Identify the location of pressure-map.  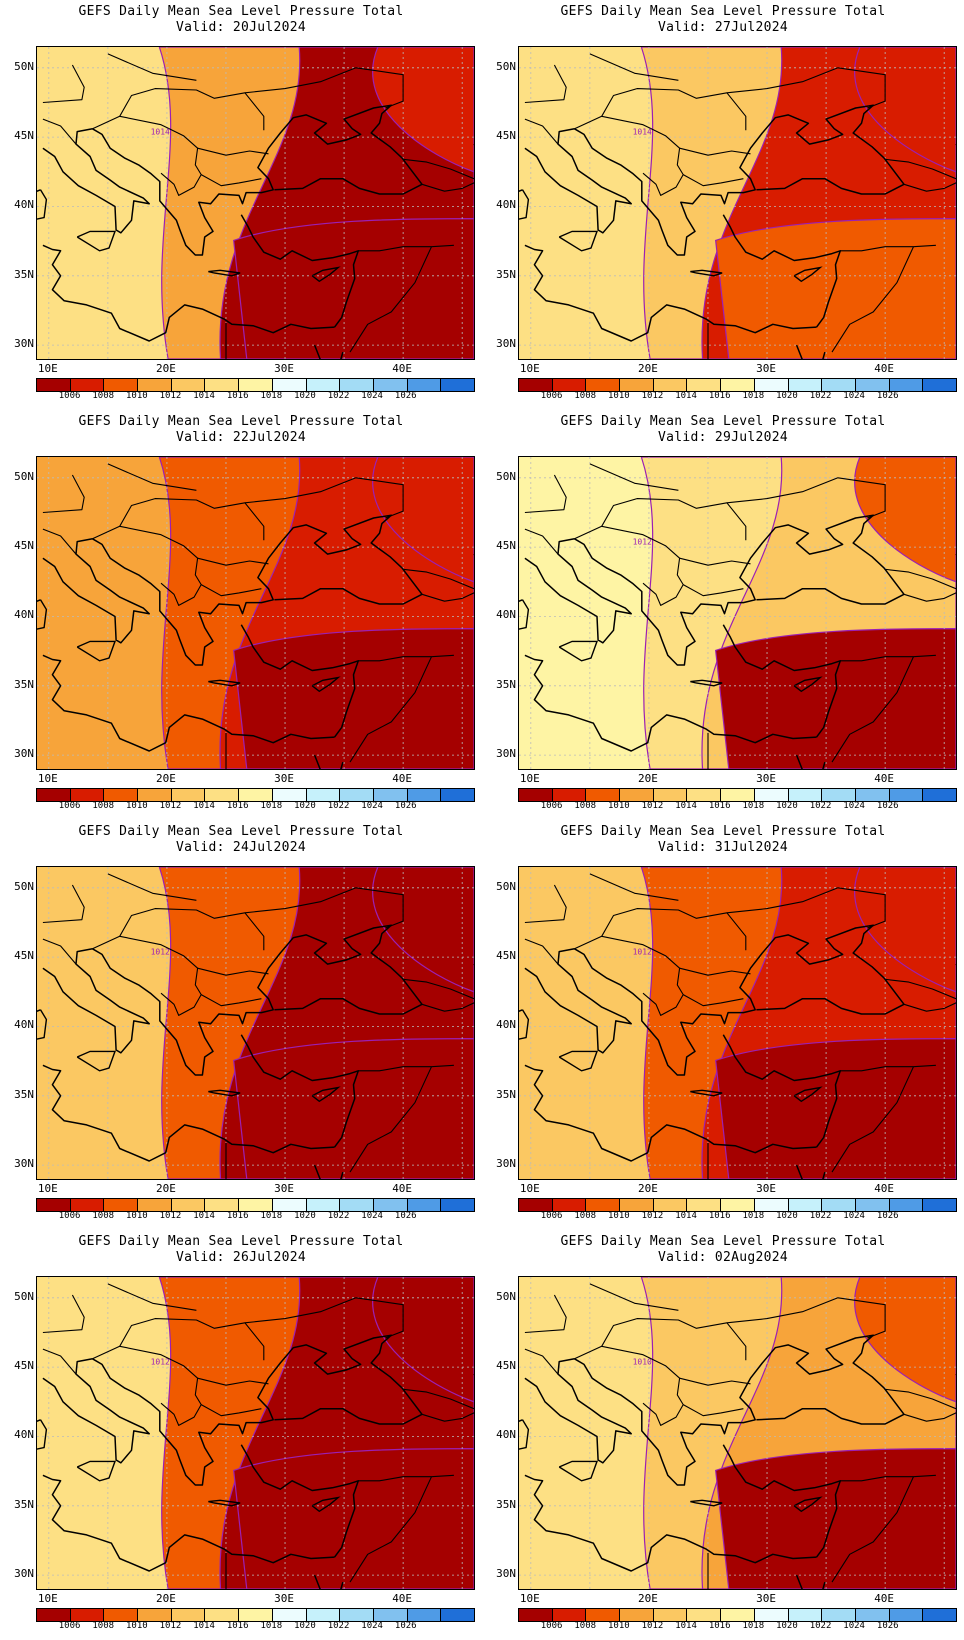
(255, 613).